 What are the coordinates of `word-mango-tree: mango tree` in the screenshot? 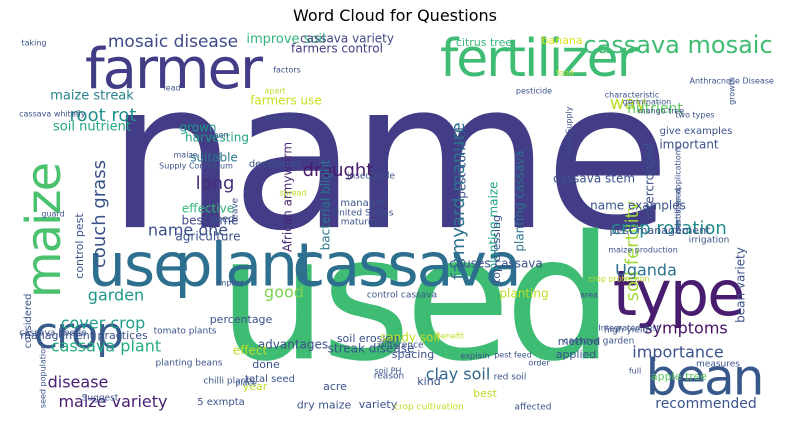 It's located at (661, 111).